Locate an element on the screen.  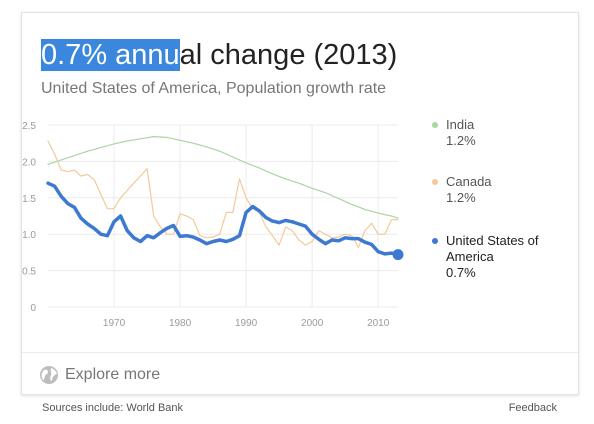
x-tick-label: 1990 is located at coordinates (246, 323).